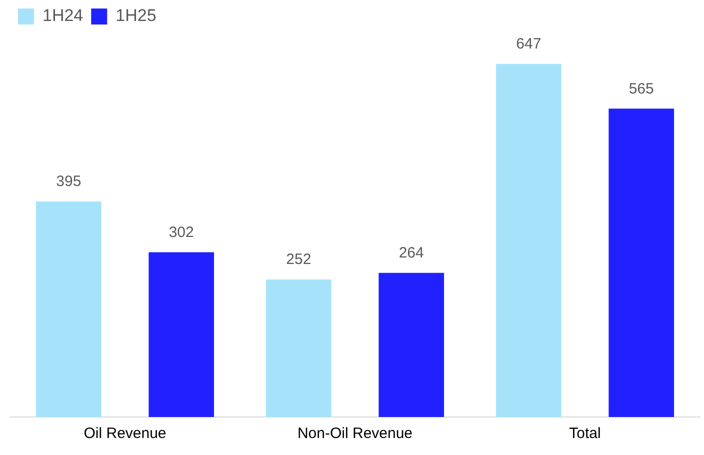 This screenshot has width=704, height=455. What do you see at coordinates (641, 89) in the screenshot?
I see `data-label: 565` at bounding box center [641, 89].